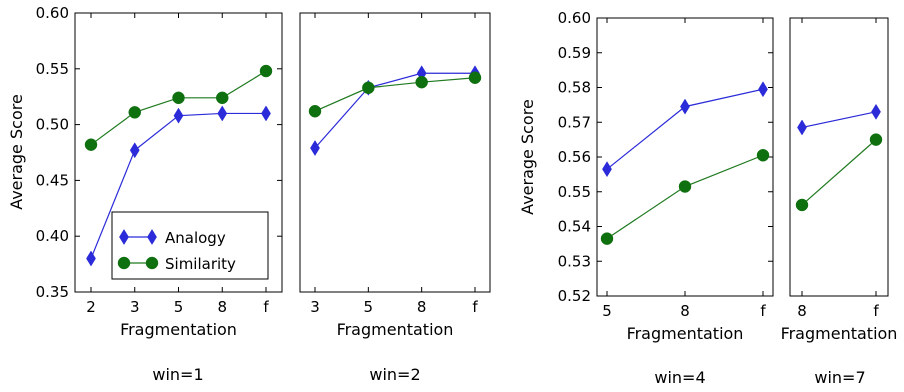  I want to click on y-tick-label: 0.56, so click(574, 157).